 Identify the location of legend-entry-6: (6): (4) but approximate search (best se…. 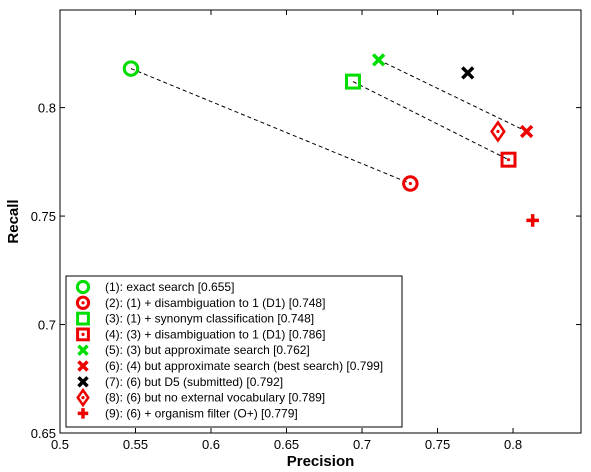
(244, 366).